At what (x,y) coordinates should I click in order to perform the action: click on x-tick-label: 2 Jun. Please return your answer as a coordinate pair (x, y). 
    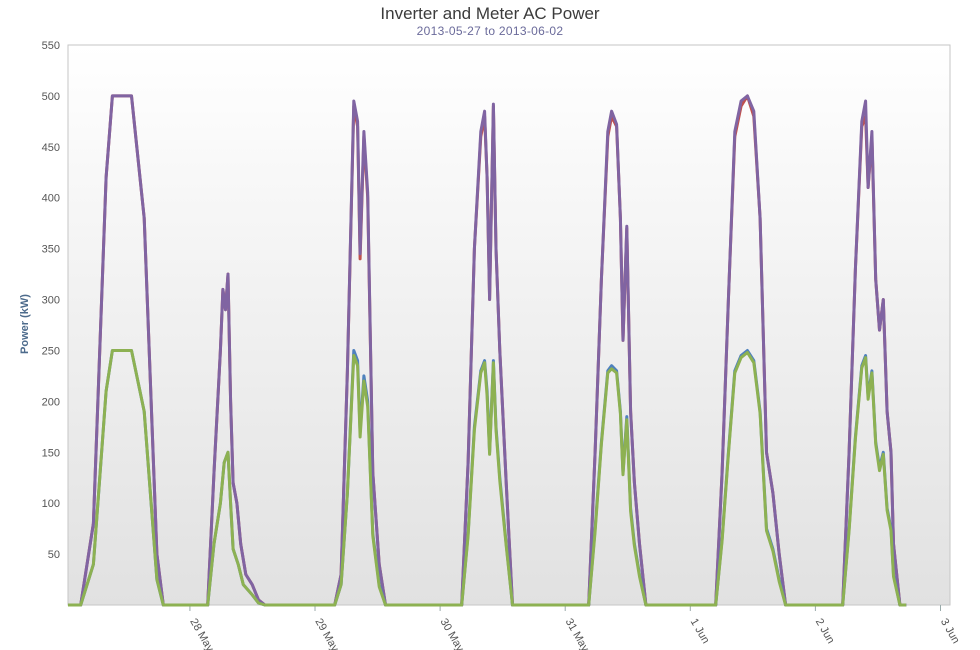
    Looking at the image, I should click on (825, 631).